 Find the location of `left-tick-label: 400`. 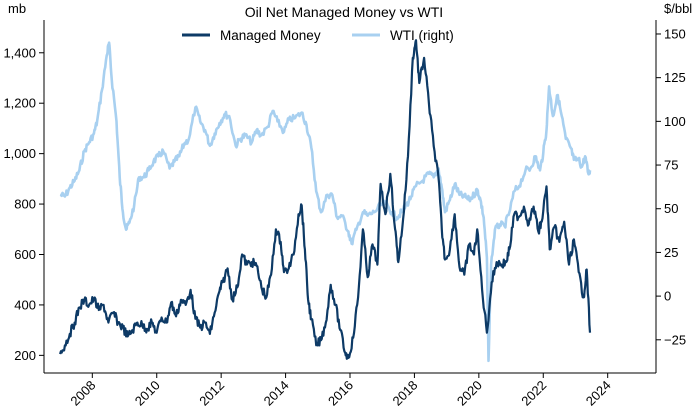

left-tick-label: 400 is located at coordinates (25, 304).